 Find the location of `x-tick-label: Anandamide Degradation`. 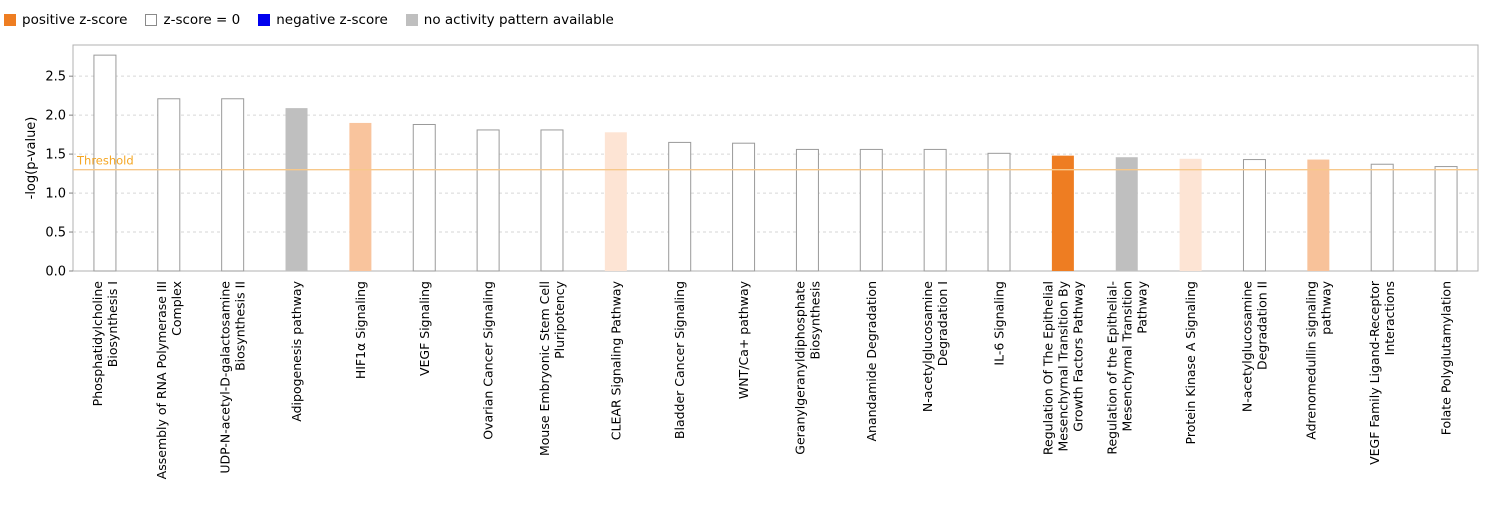

x-tick-label: Anandamide Degradation is located at coordinates (871, 361).